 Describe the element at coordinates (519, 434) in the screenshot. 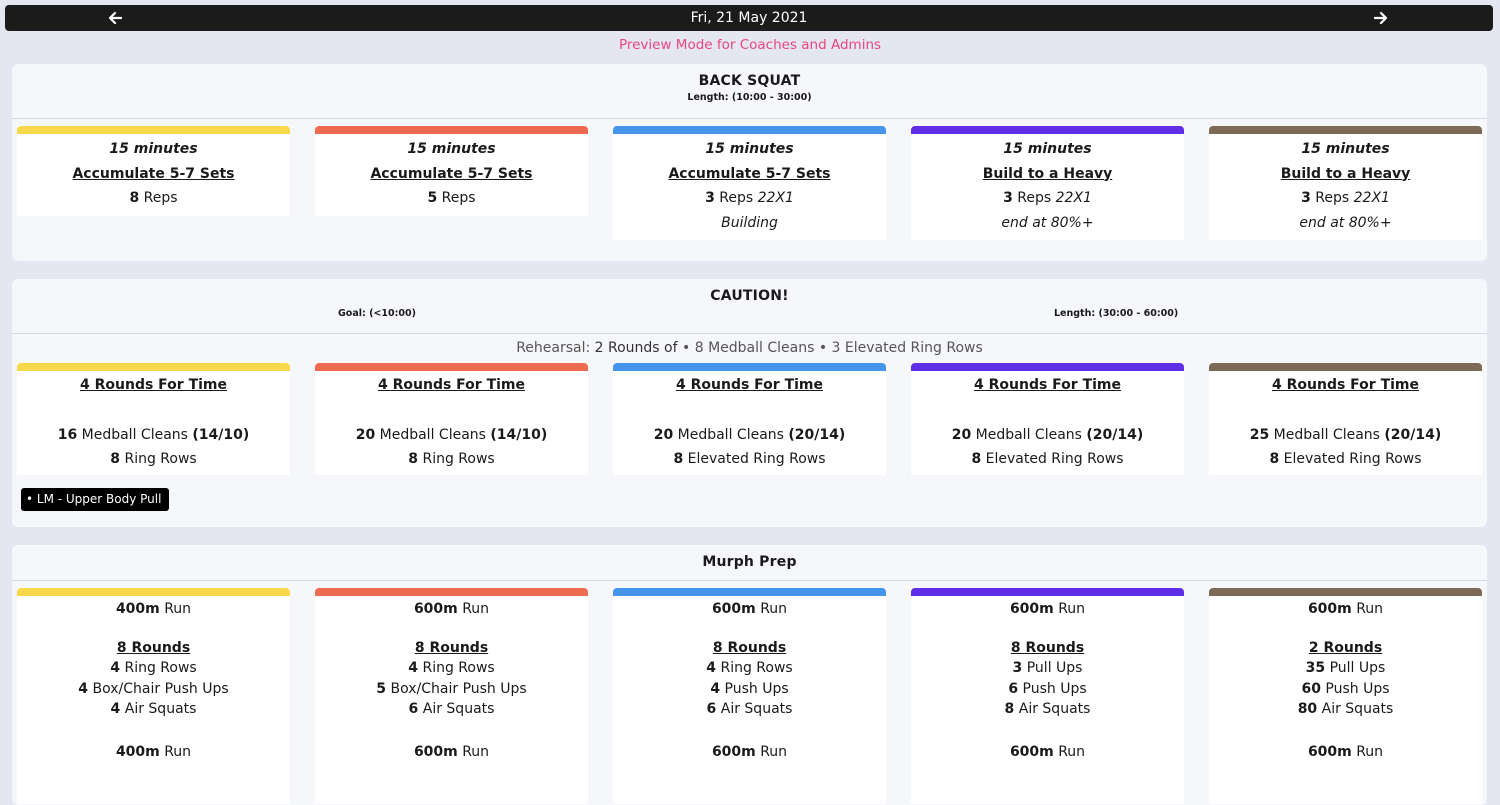

I see `movement-weight: (14/10)` at that location.